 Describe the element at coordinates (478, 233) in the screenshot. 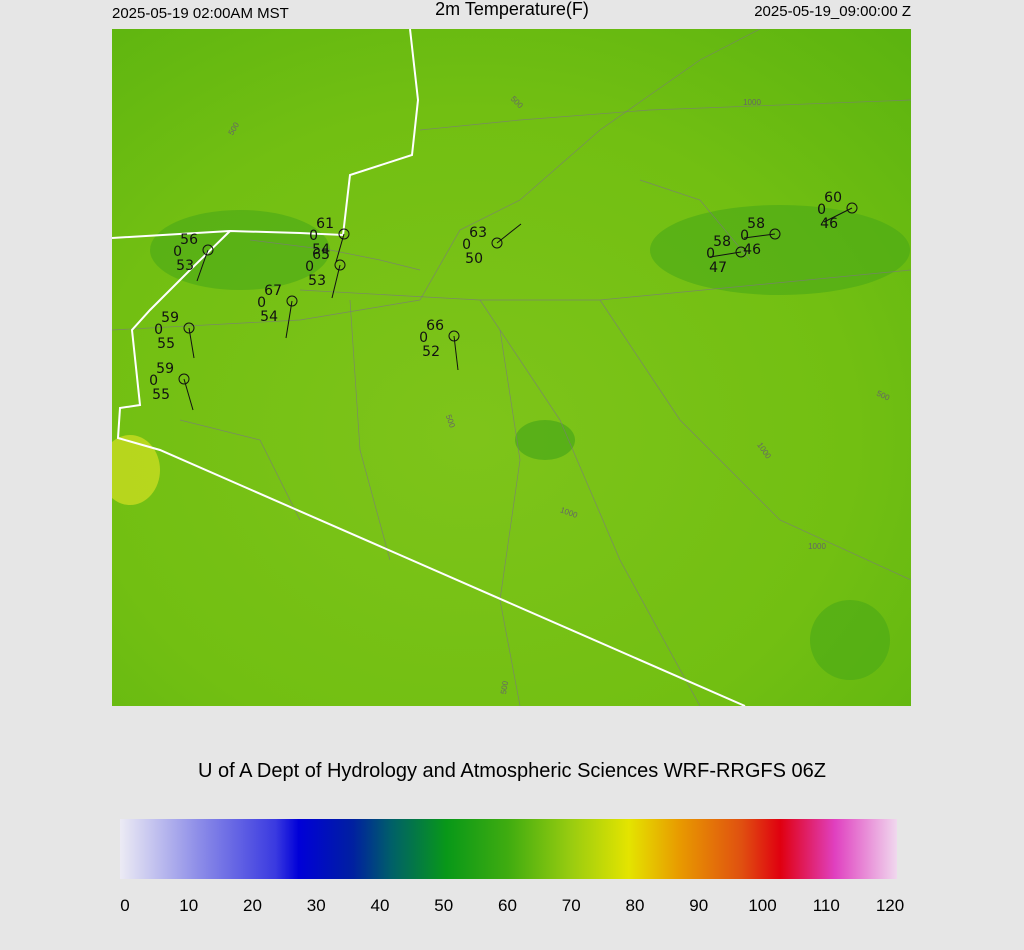

I see `station-temp: 63` at that location.